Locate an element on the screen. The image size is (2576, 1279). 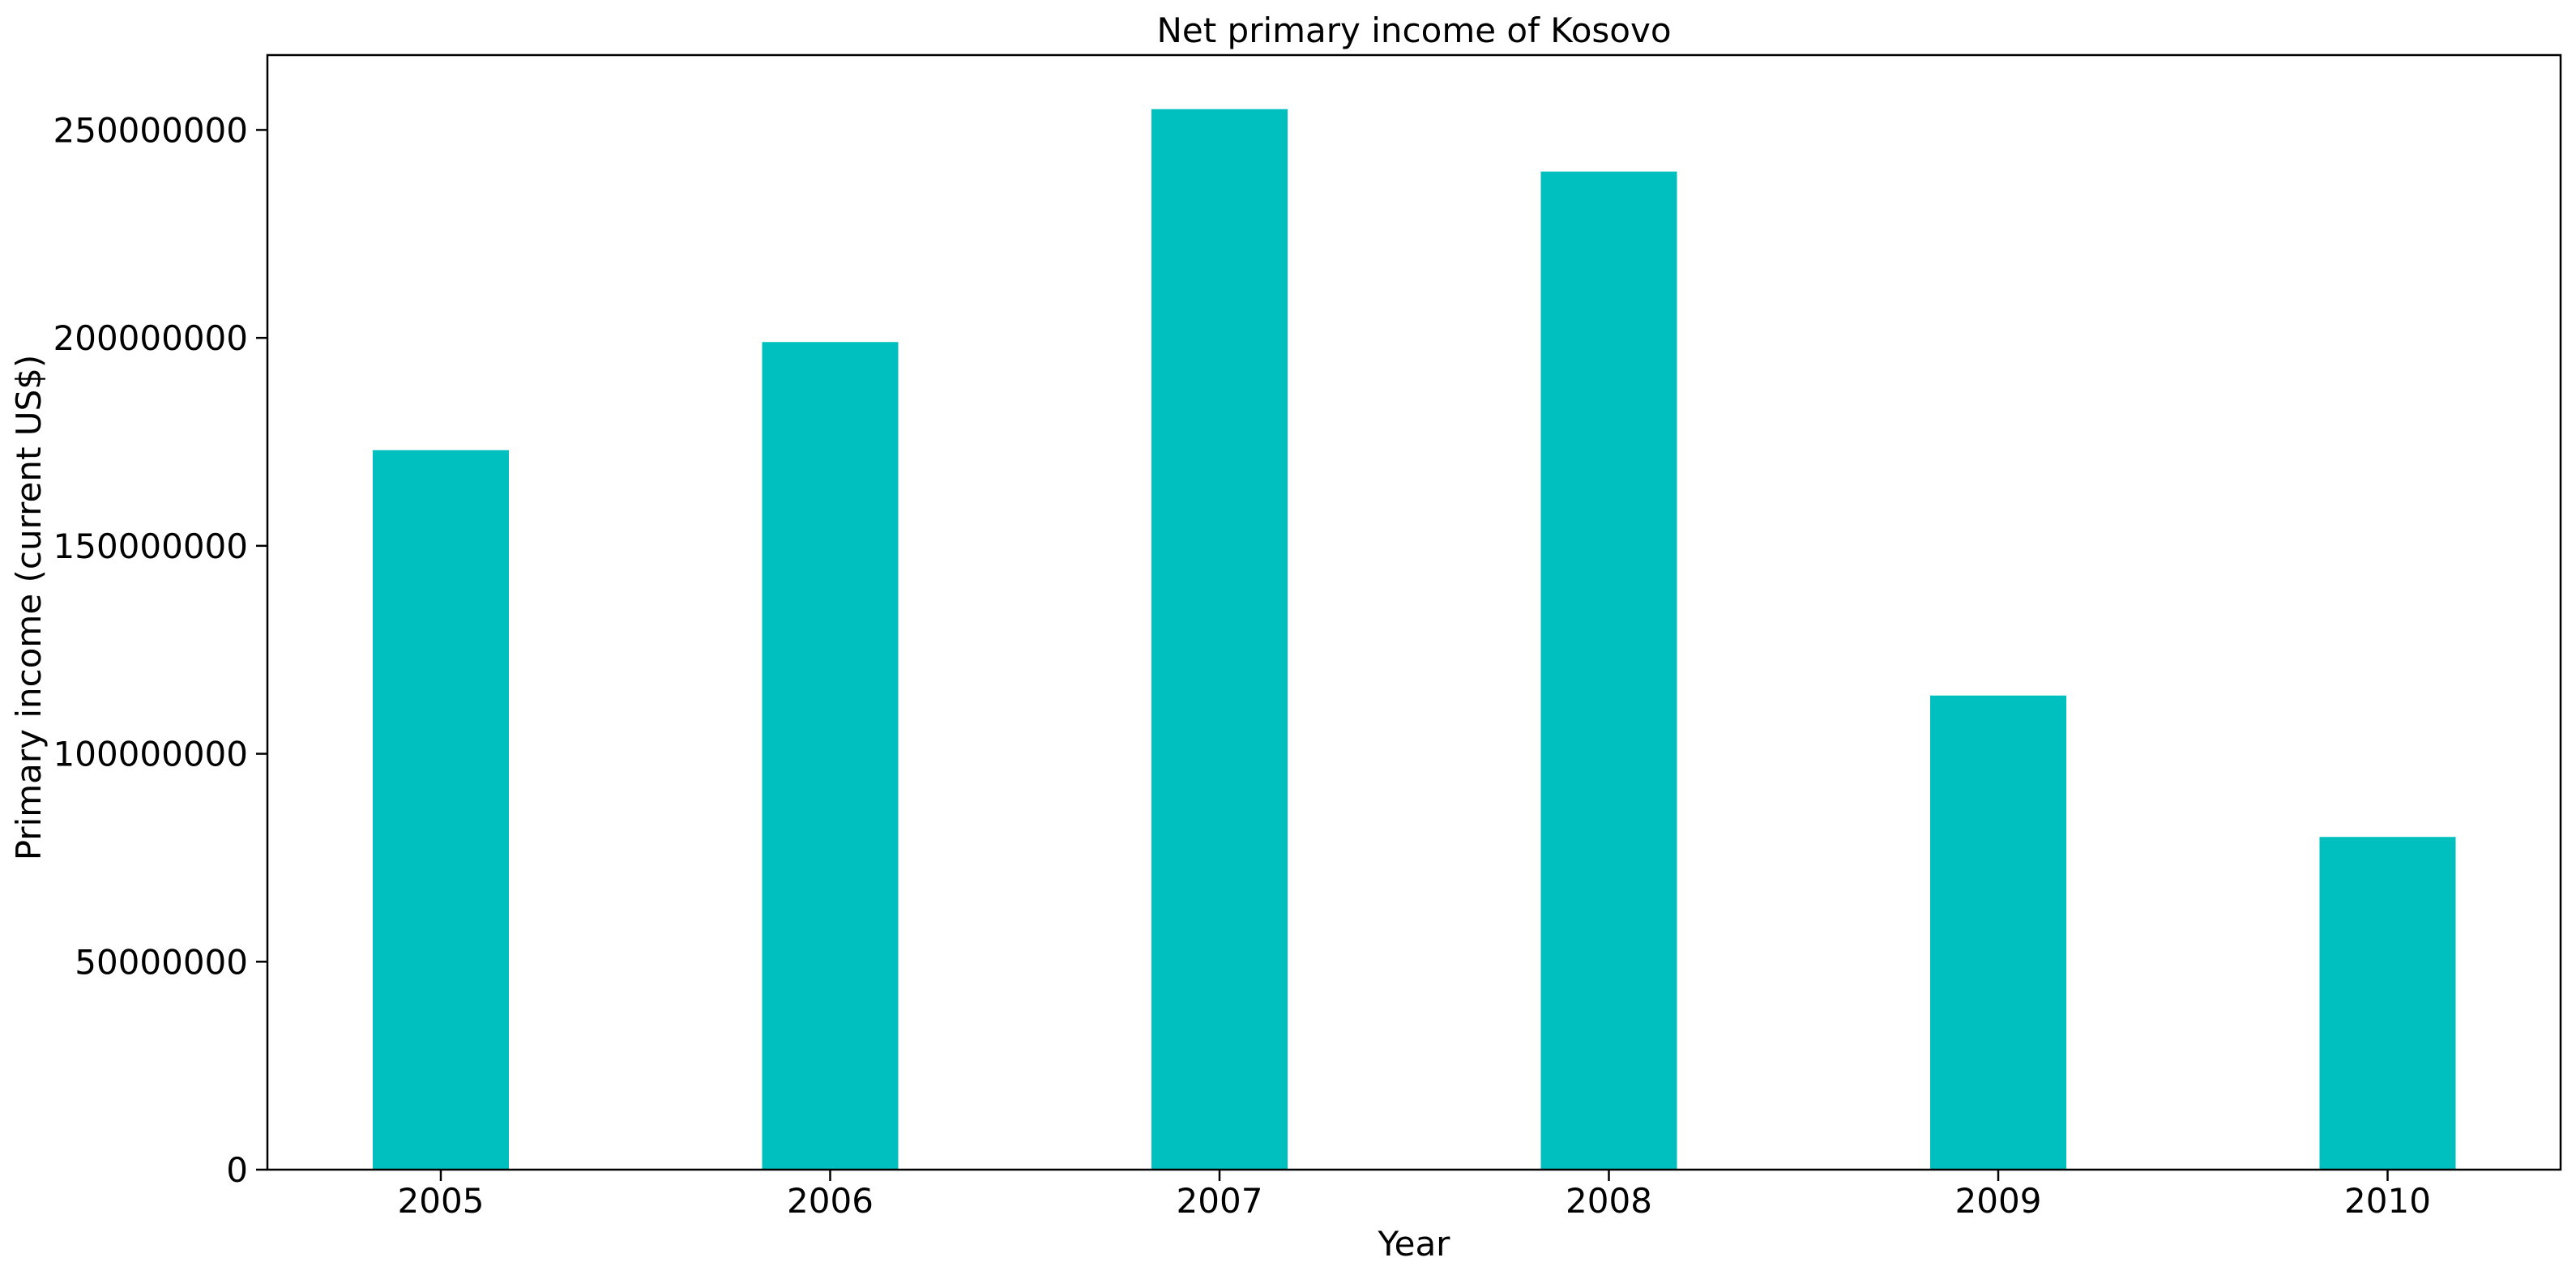
x-tick-label: 2010 is located at coordinates (2387, 1201).